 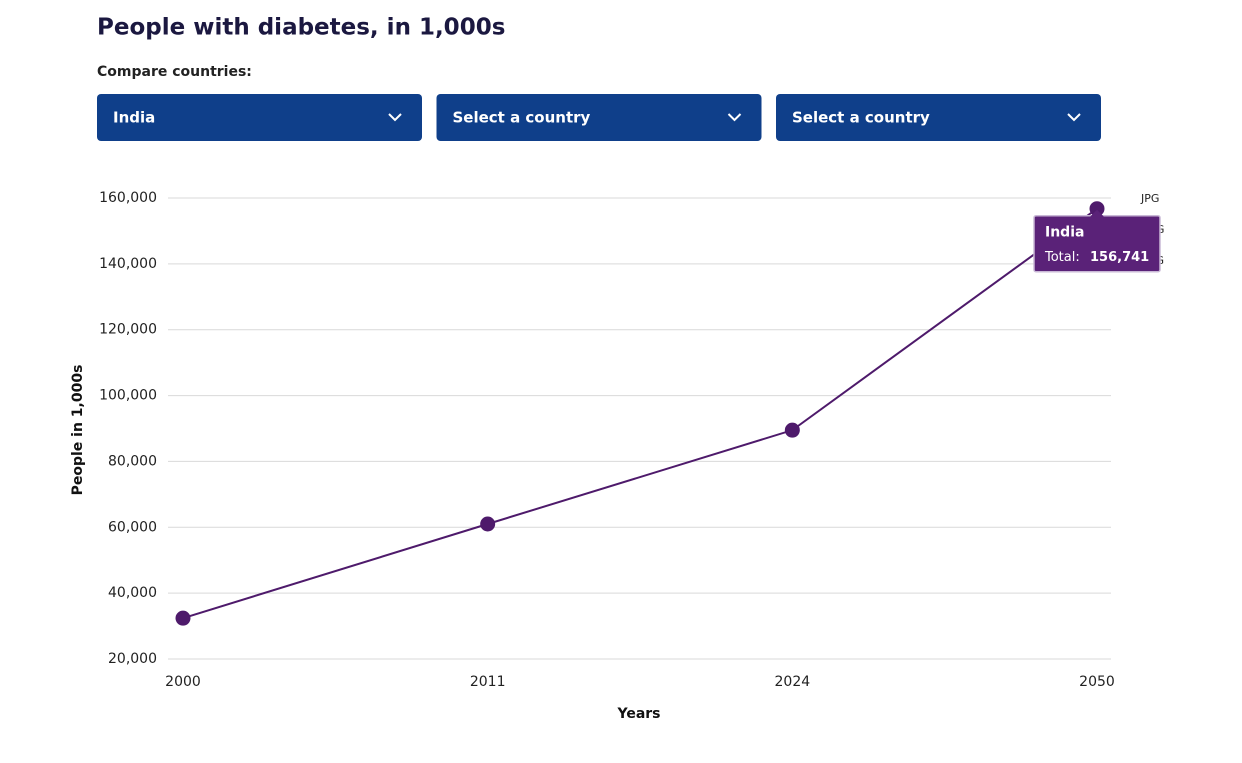 I want to click on export-option: JPG, so click(x=1149, y=198).